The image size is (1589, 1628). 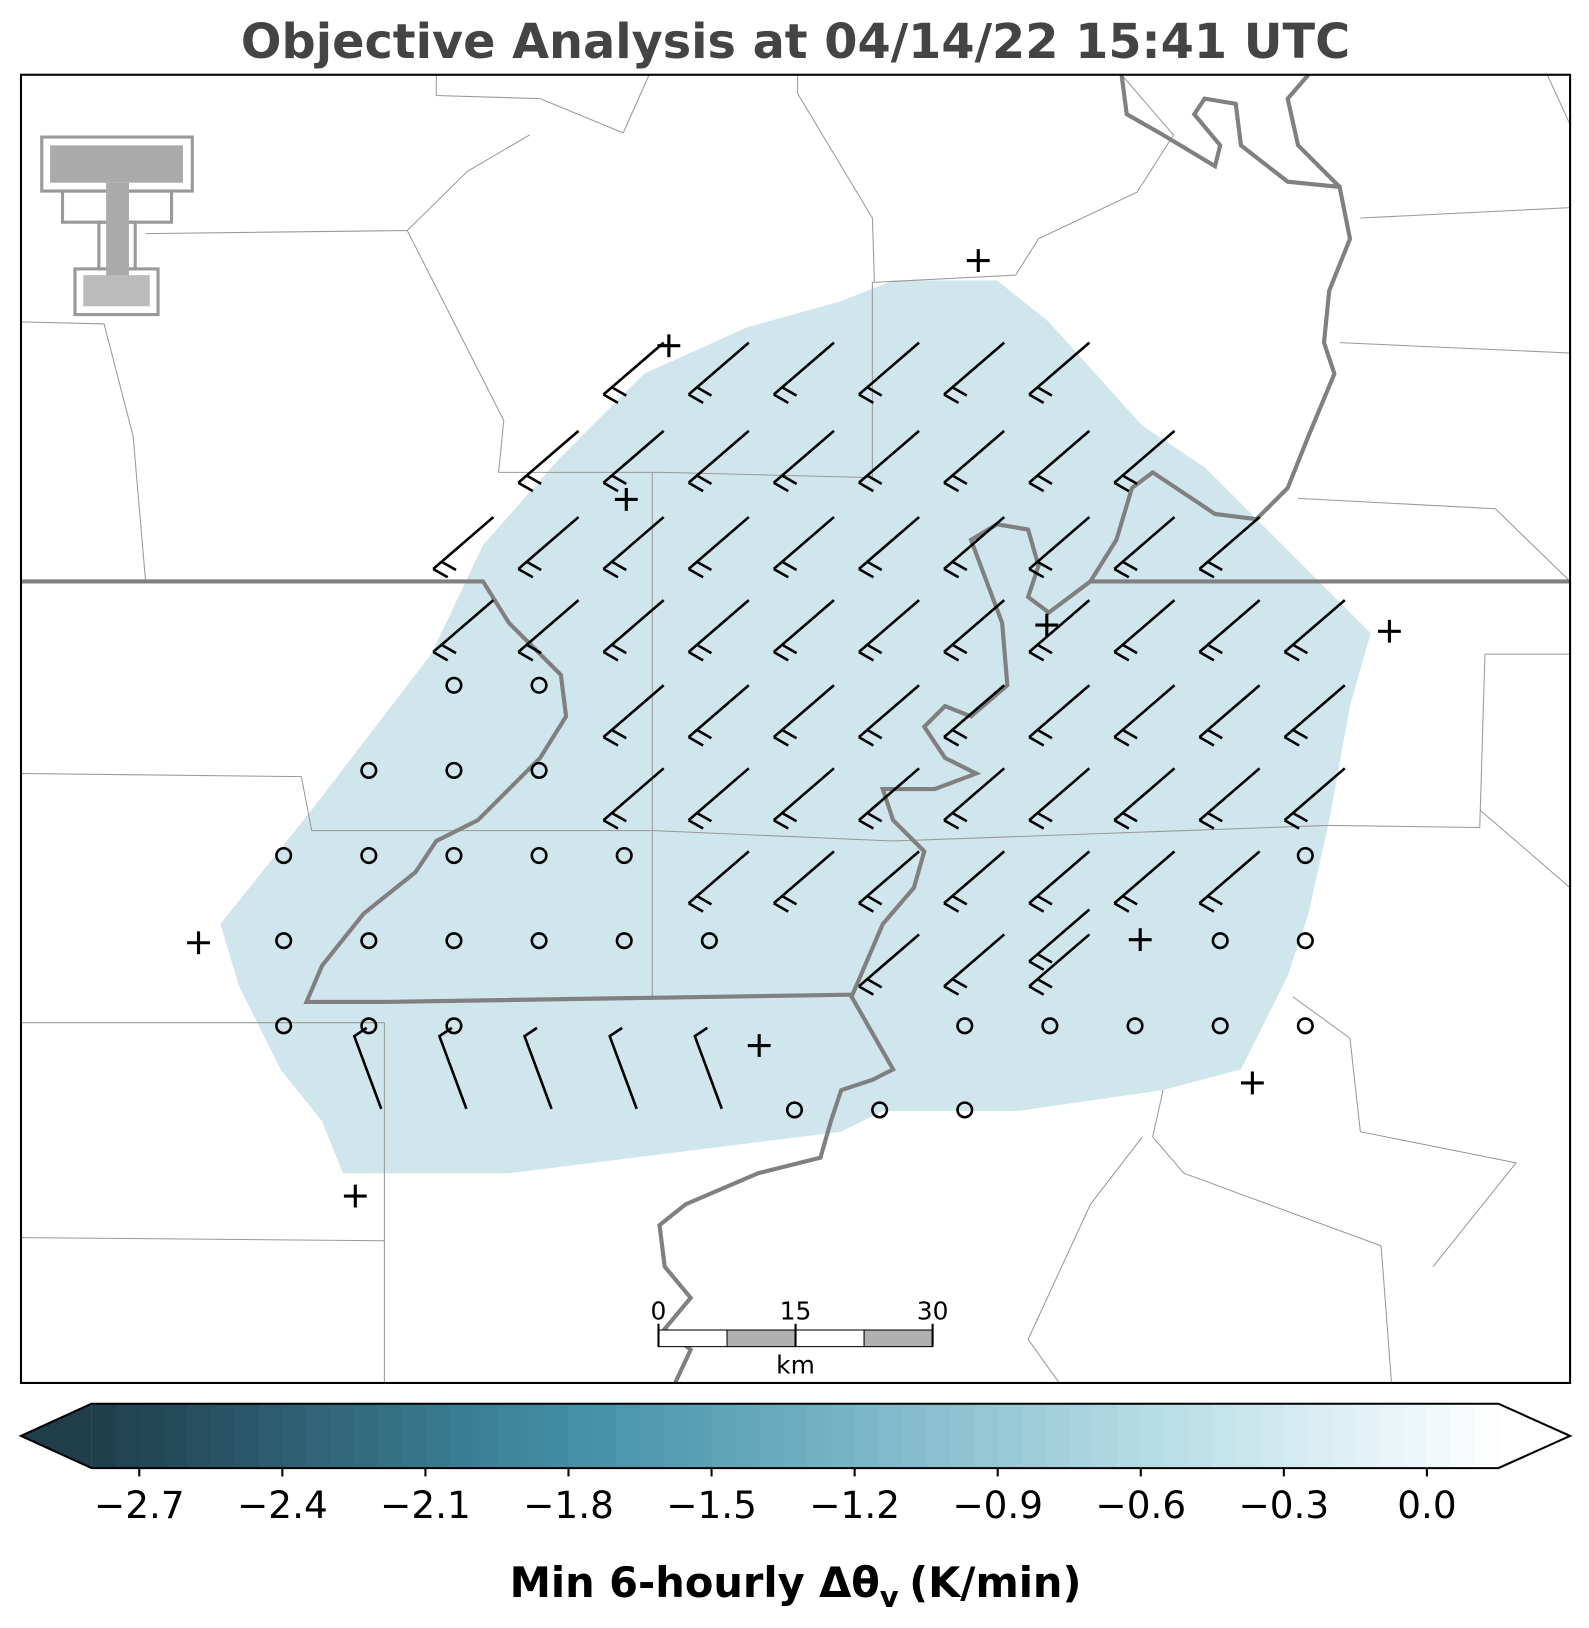 I want to click on colorbar-extend-low, so click(x=56, y=1436).